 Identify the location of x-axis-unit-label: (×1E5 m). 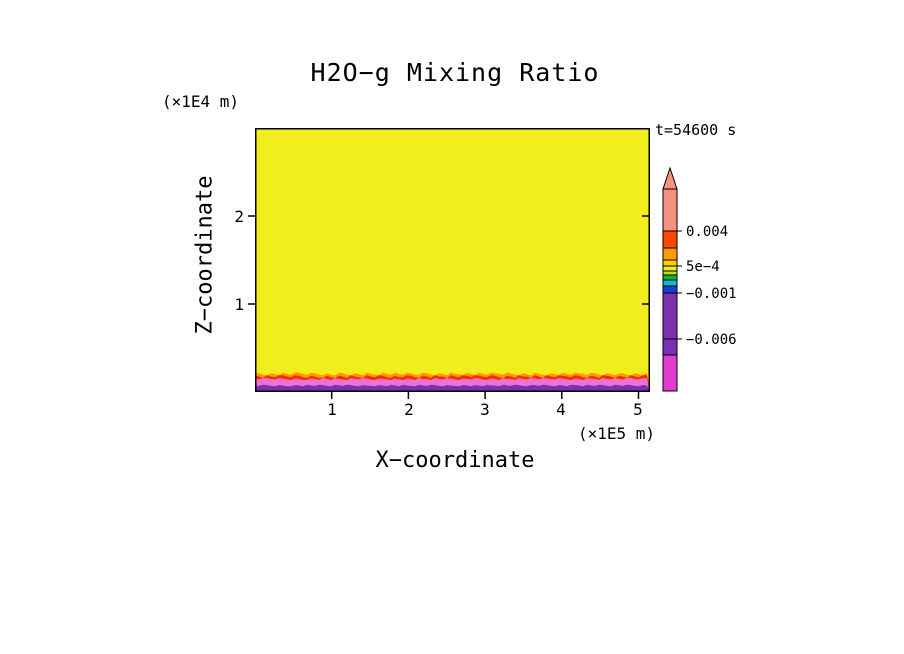
(616, 433).